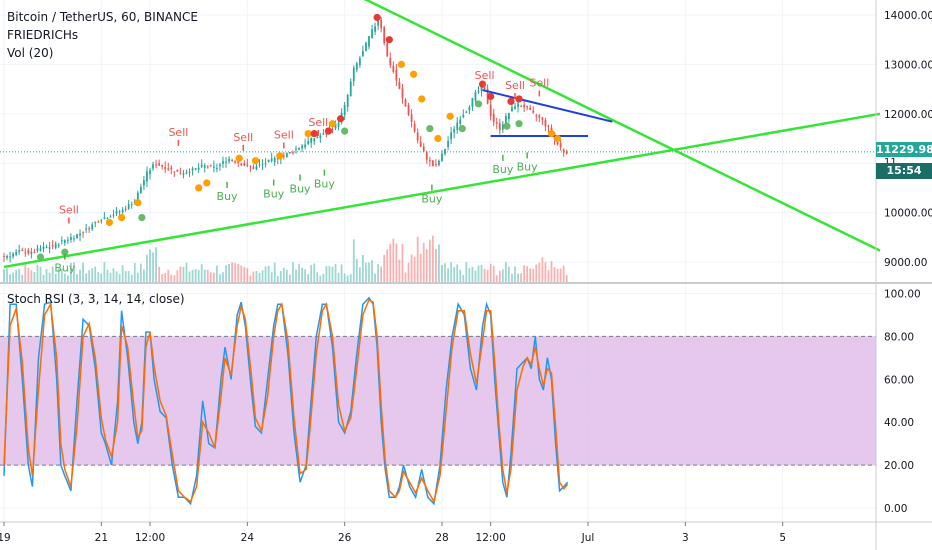 This screenshot has width=932, height=550. Describe the element at coordinates (895, 509) in the screenshot. I see `rsi-tick-label: 0.00` at that location.